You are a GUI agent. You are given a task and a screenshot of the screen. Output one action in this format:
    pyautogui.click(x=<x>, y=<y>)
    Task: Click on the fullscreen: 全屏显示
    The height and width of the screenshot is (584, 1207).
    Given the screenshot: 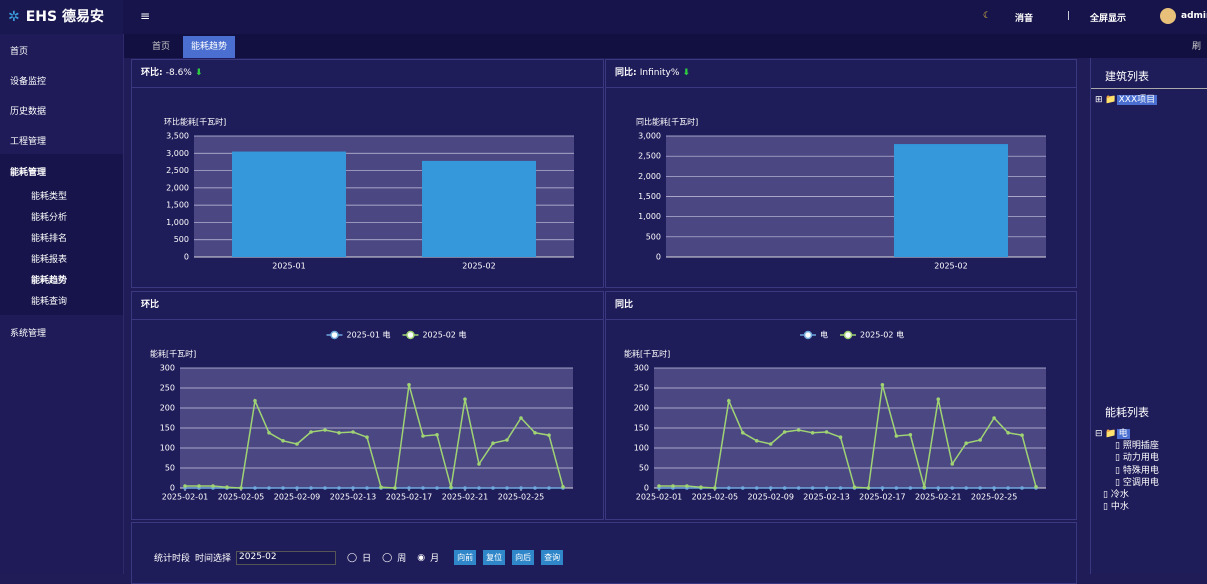 What is the action you would take?
    pyautogui.click(x=1108, y=19)
    